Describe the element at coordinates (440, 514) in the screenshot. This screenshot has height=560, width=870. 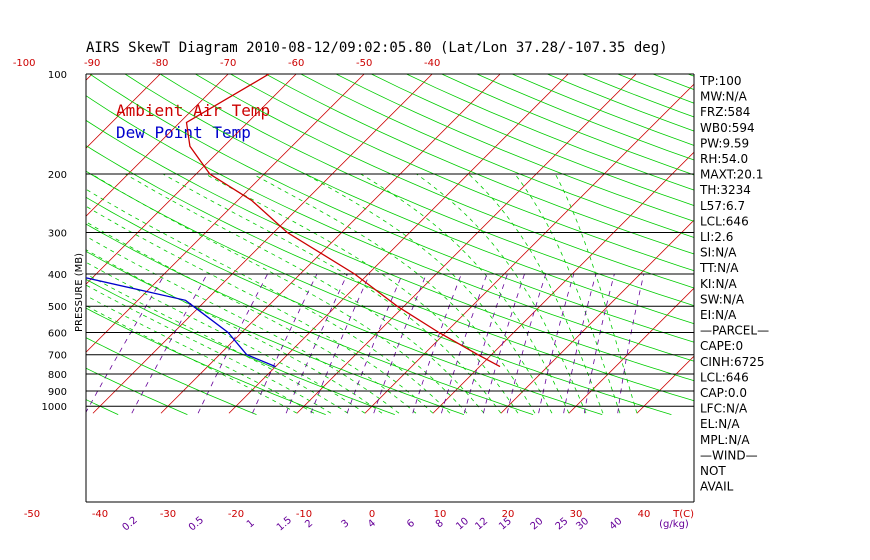
I see `bottom-temp-tick-label: 10` at that location.